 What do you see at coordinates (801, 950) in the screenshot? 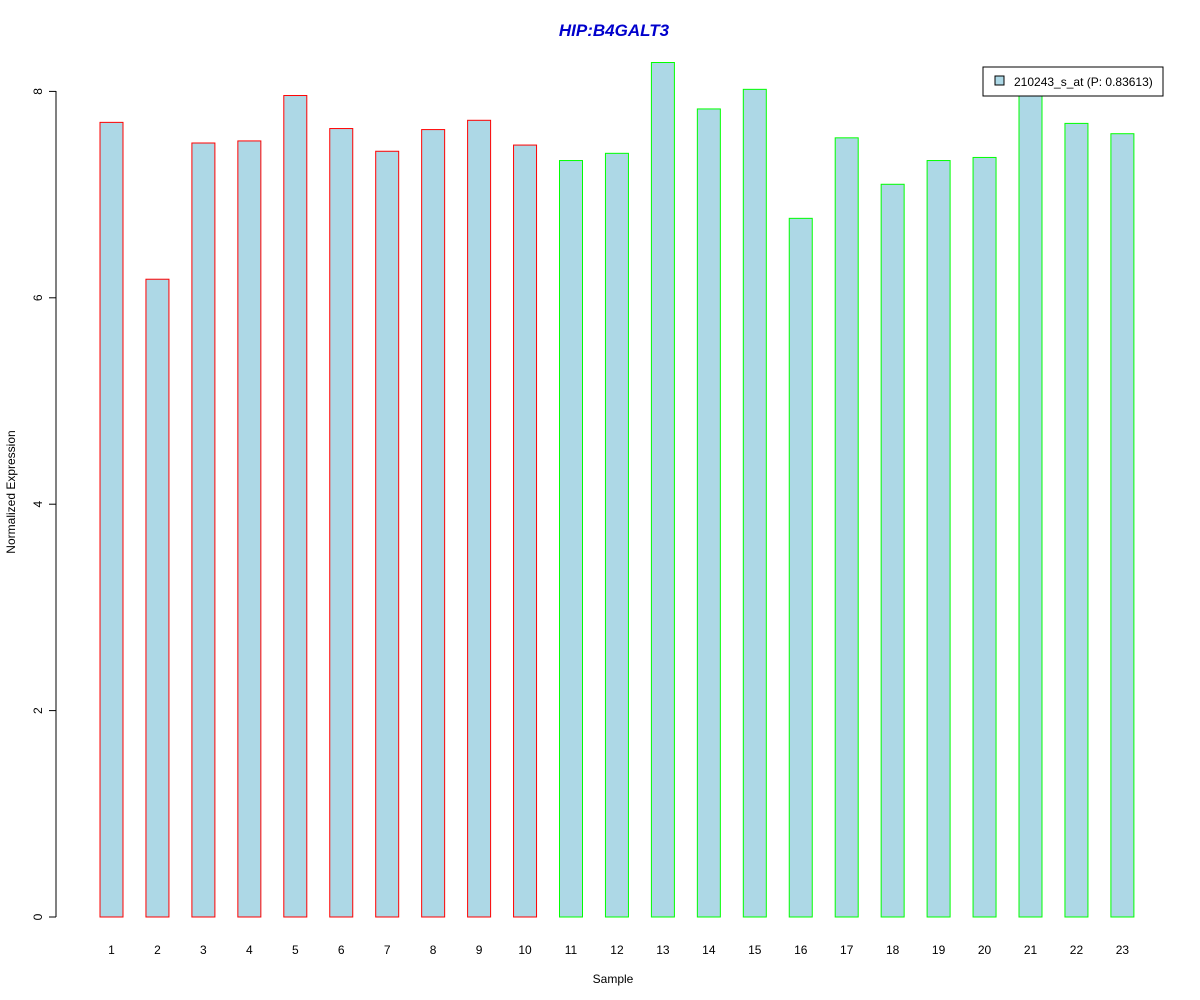
I see `x-tick-label: 16` at bounding box center [801, 950].